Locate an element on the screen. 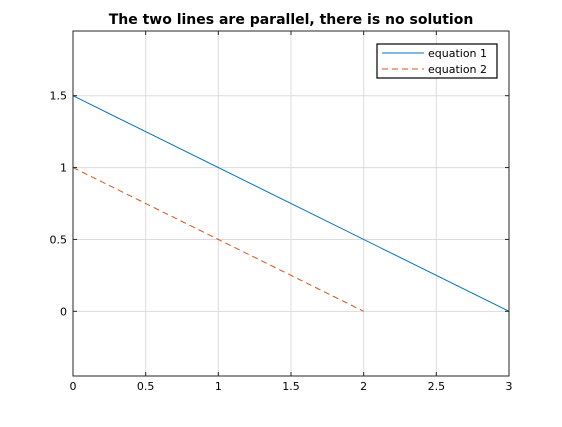  x-tick-label: 2 is located at coordinates (363, 386).